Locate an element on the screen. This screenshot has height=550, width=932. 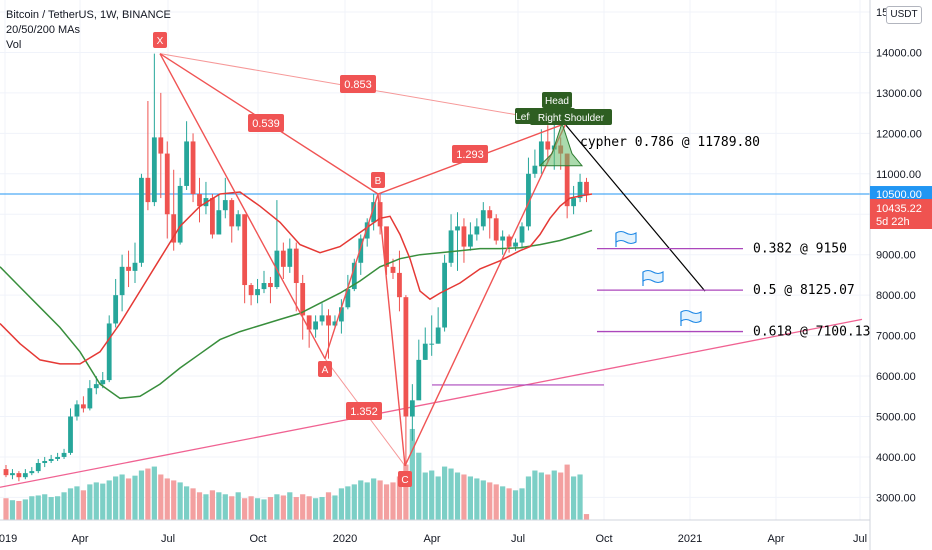
ratio-label: 1.293 is located at coordinates (470, 155).